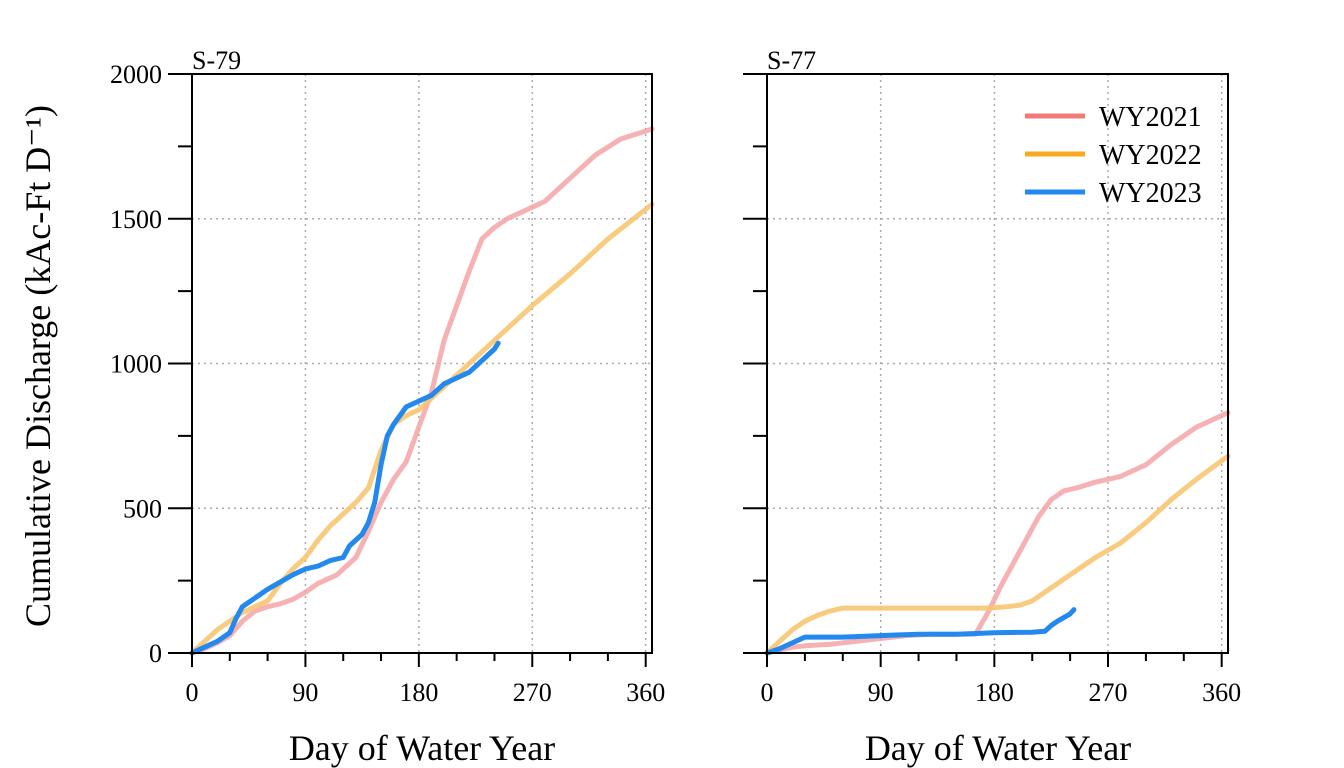 This screenshot has width=1344, height=768. I want to click on y-tick-label: 1500, so click(136, 219).